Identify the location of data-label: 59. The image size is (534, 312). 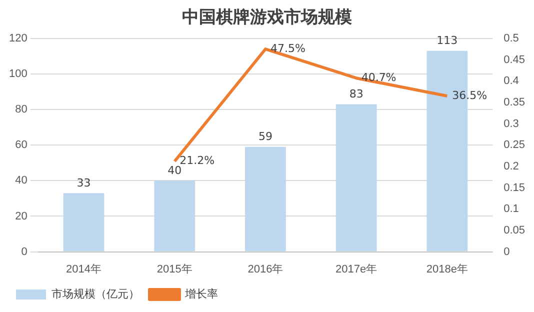
(265, 137).